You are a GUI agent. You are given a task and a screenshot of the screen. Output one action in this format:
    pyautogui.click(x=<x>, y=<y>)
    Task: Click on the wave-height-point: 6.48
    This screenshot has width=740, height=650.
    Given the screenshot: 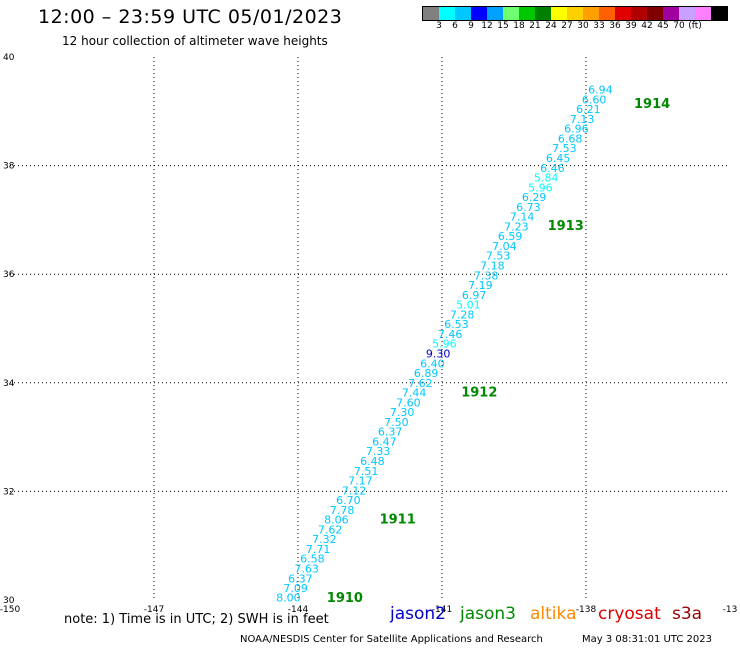 What is the action you would take?
    pyautogui.click(x=372, y=461)
    